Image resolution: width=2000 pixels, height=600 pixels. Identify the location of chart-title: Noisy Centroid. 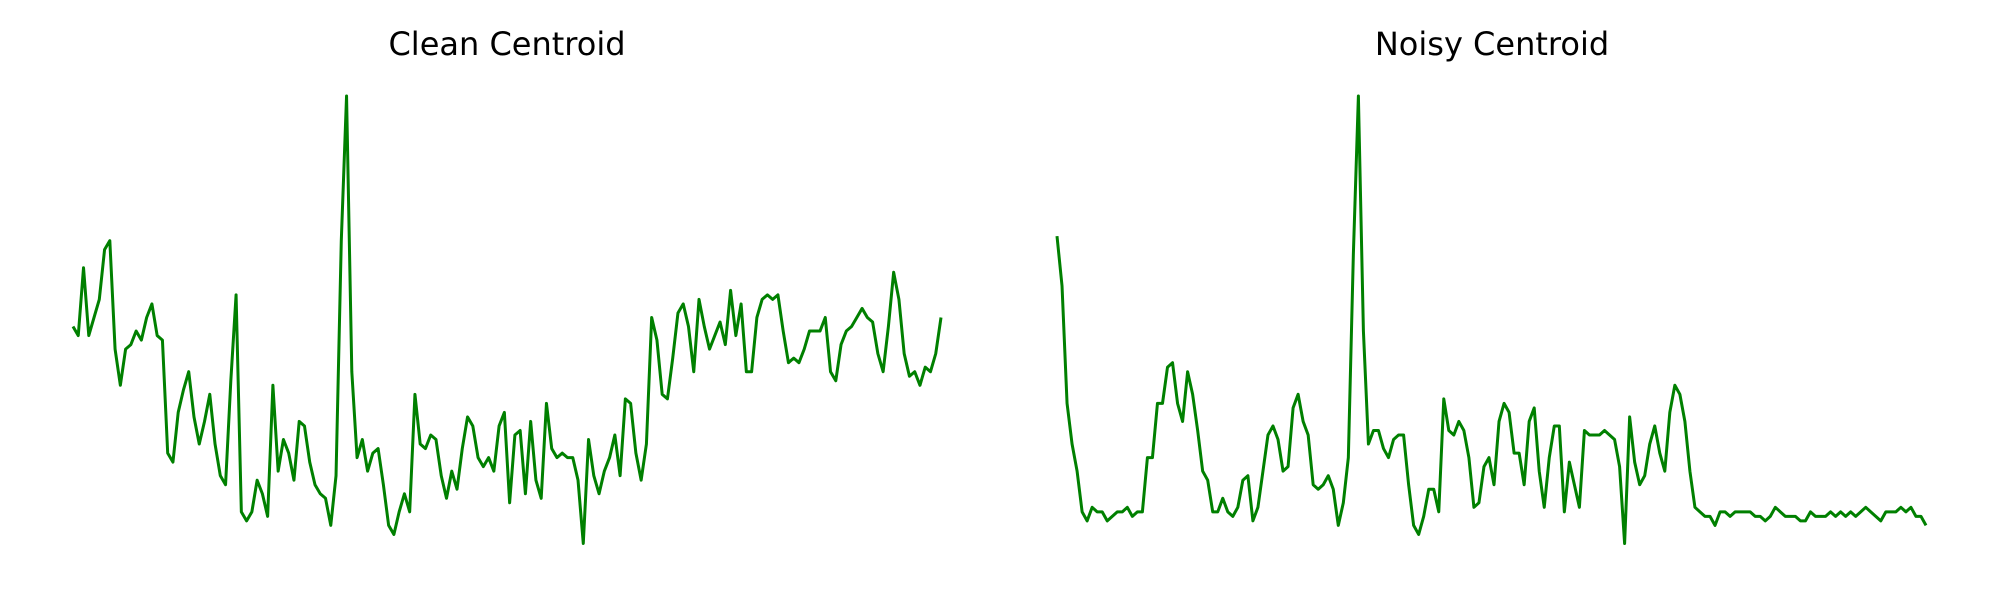
(1492, 44).